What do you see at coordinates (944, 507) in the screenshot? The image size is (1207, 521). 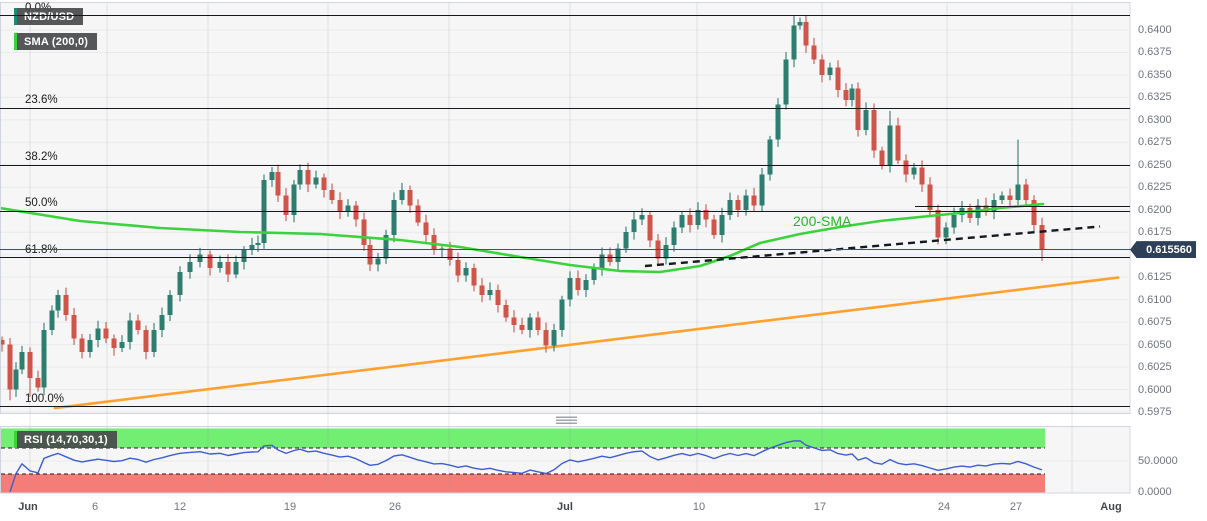 I see `time-axis-tick: 24` at bounding box center [944, 507].